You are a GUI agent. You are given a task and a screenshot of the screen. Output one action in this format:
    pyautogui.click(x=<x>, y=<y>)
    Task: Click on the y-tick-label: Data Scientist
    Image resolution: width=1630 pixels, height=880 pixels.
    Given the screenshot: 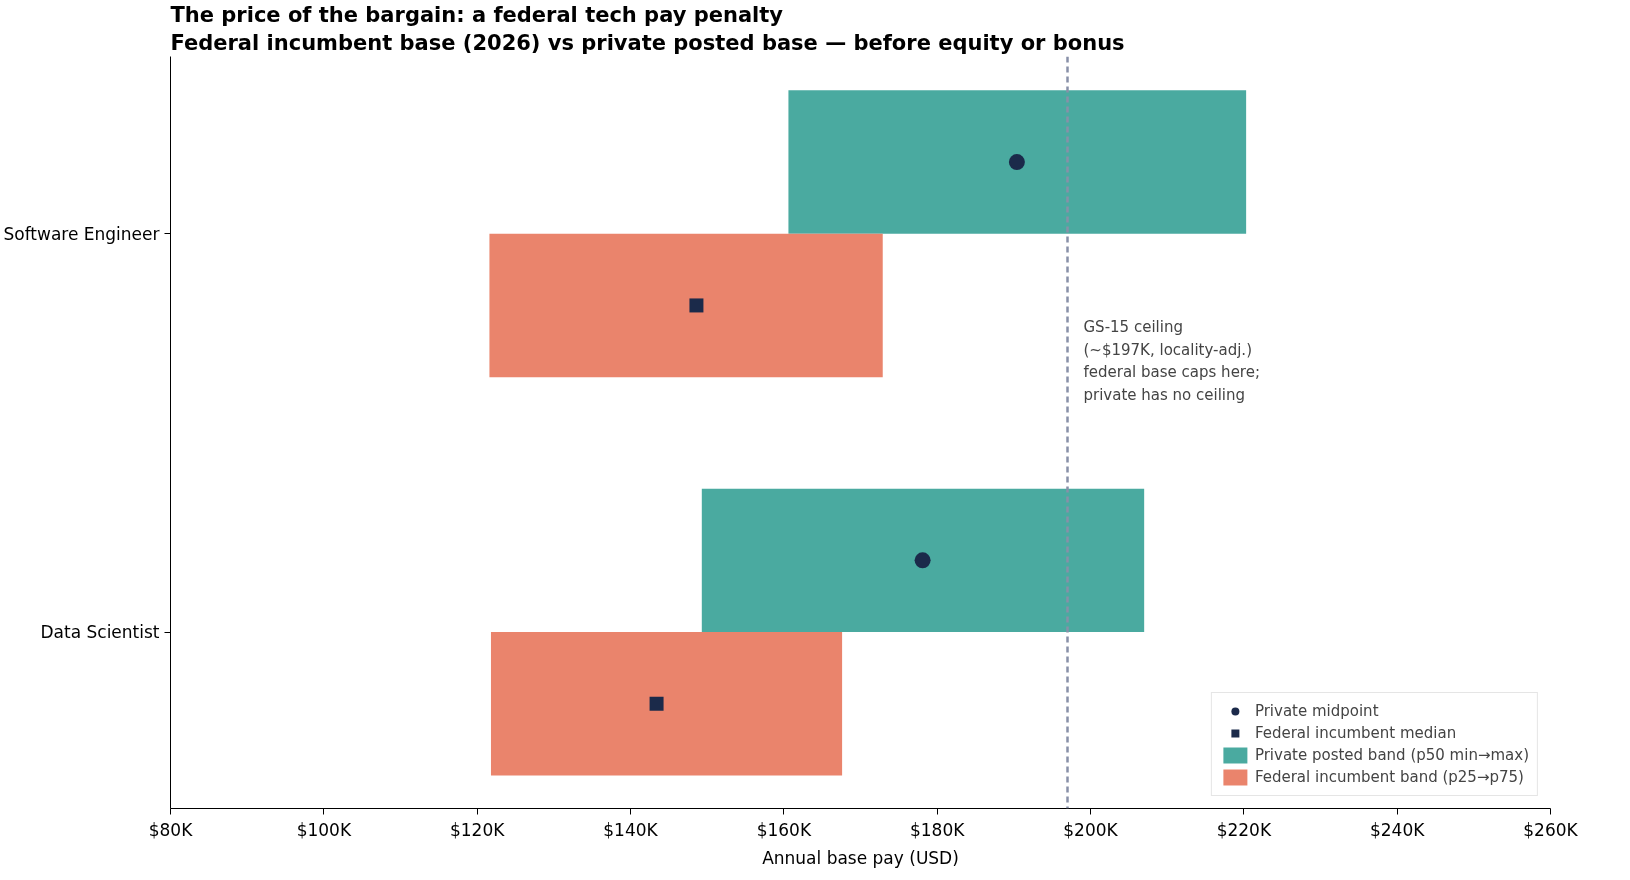 What is the action you would take?
    pyautogui.click(x=100, y=632)
    